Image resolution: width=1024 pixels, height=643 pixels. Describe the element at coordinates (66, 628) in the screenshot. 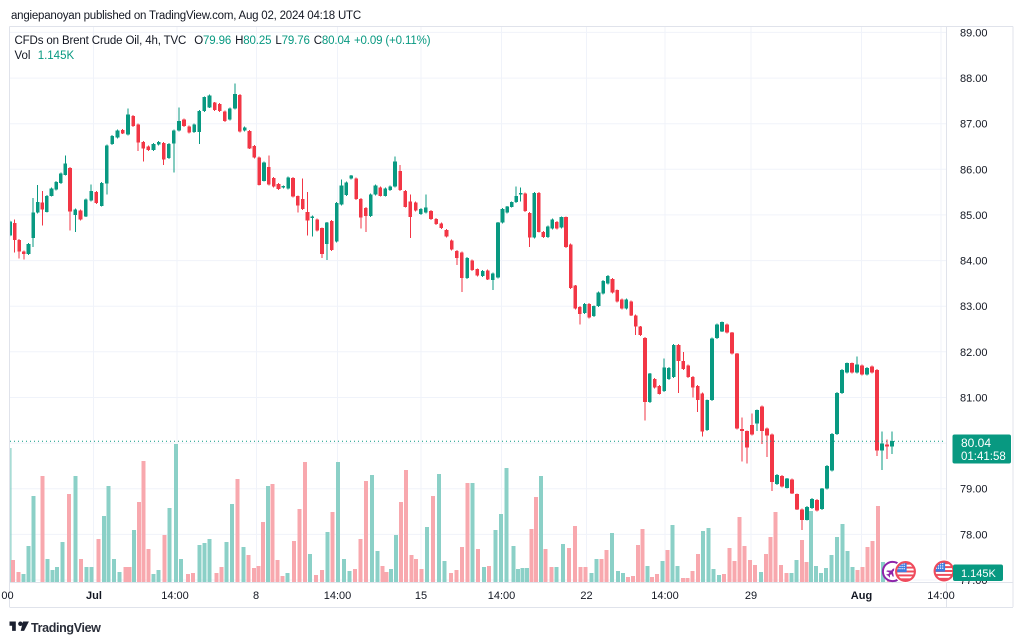

I see `svg-text: TradingView` at that location.